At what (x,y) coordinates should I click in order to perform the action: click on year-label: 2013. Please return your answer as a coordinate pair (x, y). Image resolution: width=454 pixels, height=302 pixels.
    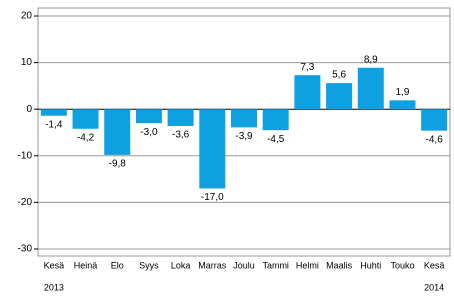
    Looking at the image, I should click on (54, 287).